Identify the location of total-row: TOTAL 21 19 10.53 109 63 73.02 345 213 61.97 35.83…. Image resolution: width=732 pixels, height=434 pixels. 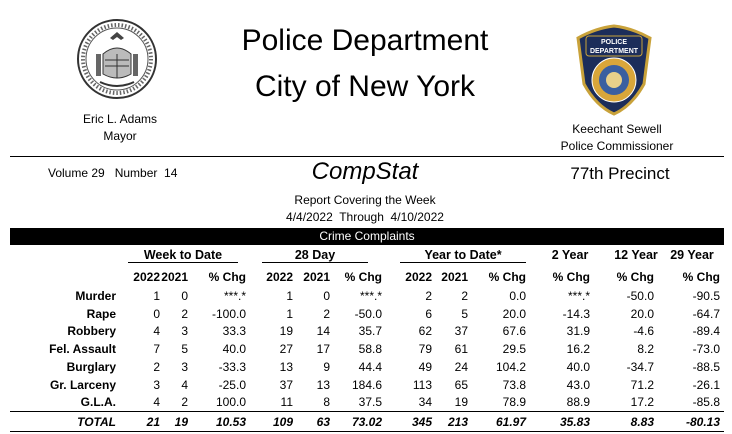
(367, 422).